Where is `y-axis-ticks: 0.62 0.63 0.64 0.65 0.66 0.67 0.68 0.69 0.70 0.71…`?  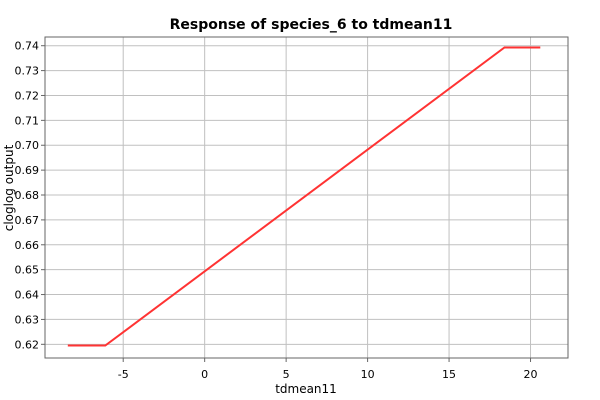
y-axis-ticks: 0.62 0.63 0.64 0.65 0.66 0.67 0.68 0.69 0.70 0.71… is located at coordinates (30, 195).